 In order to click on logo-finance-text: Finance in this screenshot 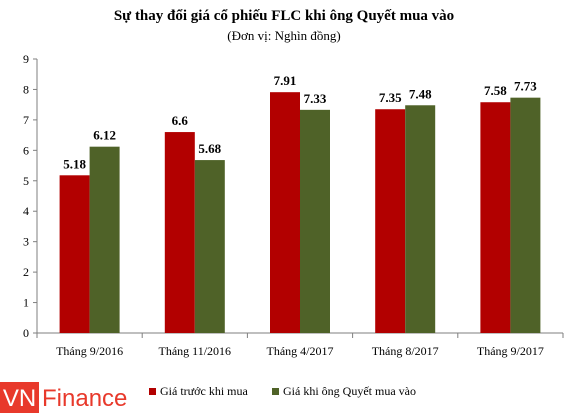, I will do `click(84, 398)`.